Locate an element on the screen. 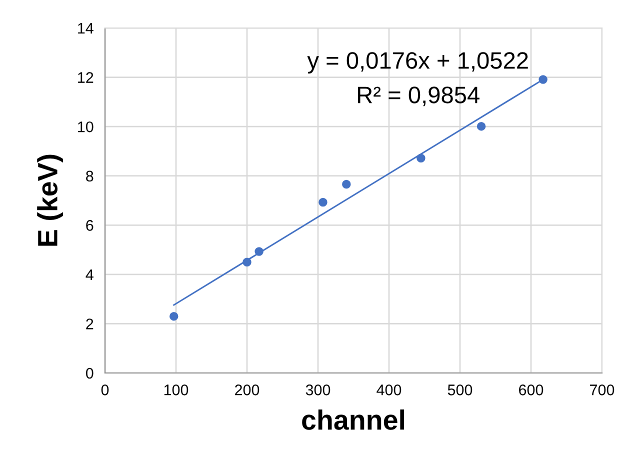 This screenshot has height=465, width=619. y-tick-label: 12 is located at coordinates (86, 77).